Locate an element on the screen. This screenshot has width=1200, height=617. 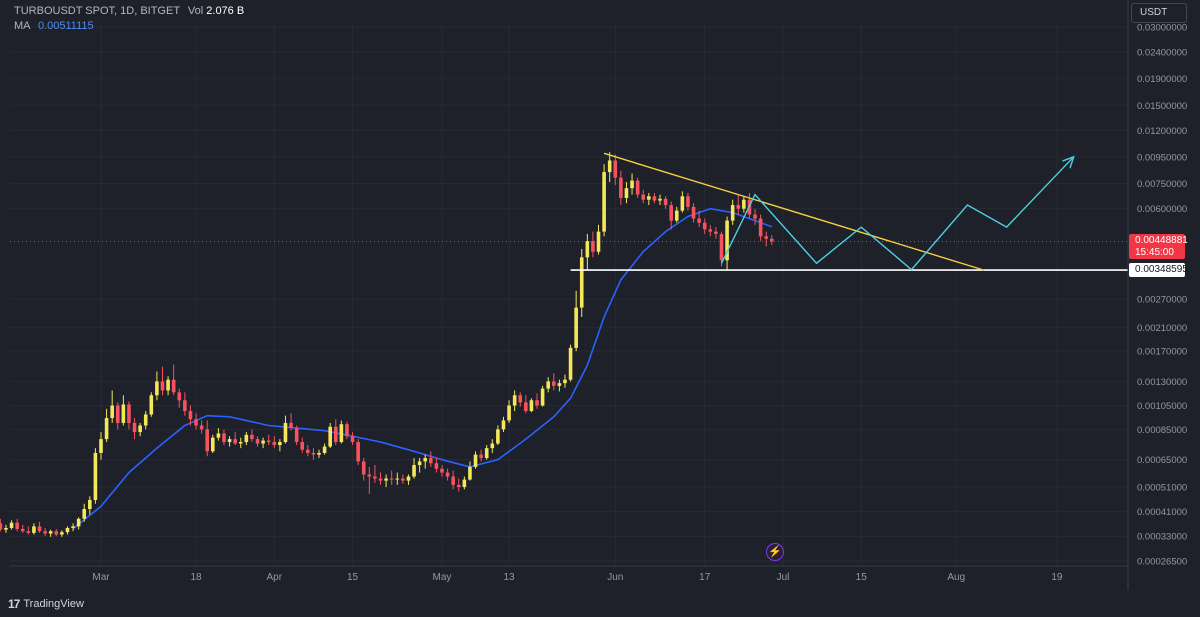
price-tick-label: 0.00065000 is located at coordinates (1162, 460).